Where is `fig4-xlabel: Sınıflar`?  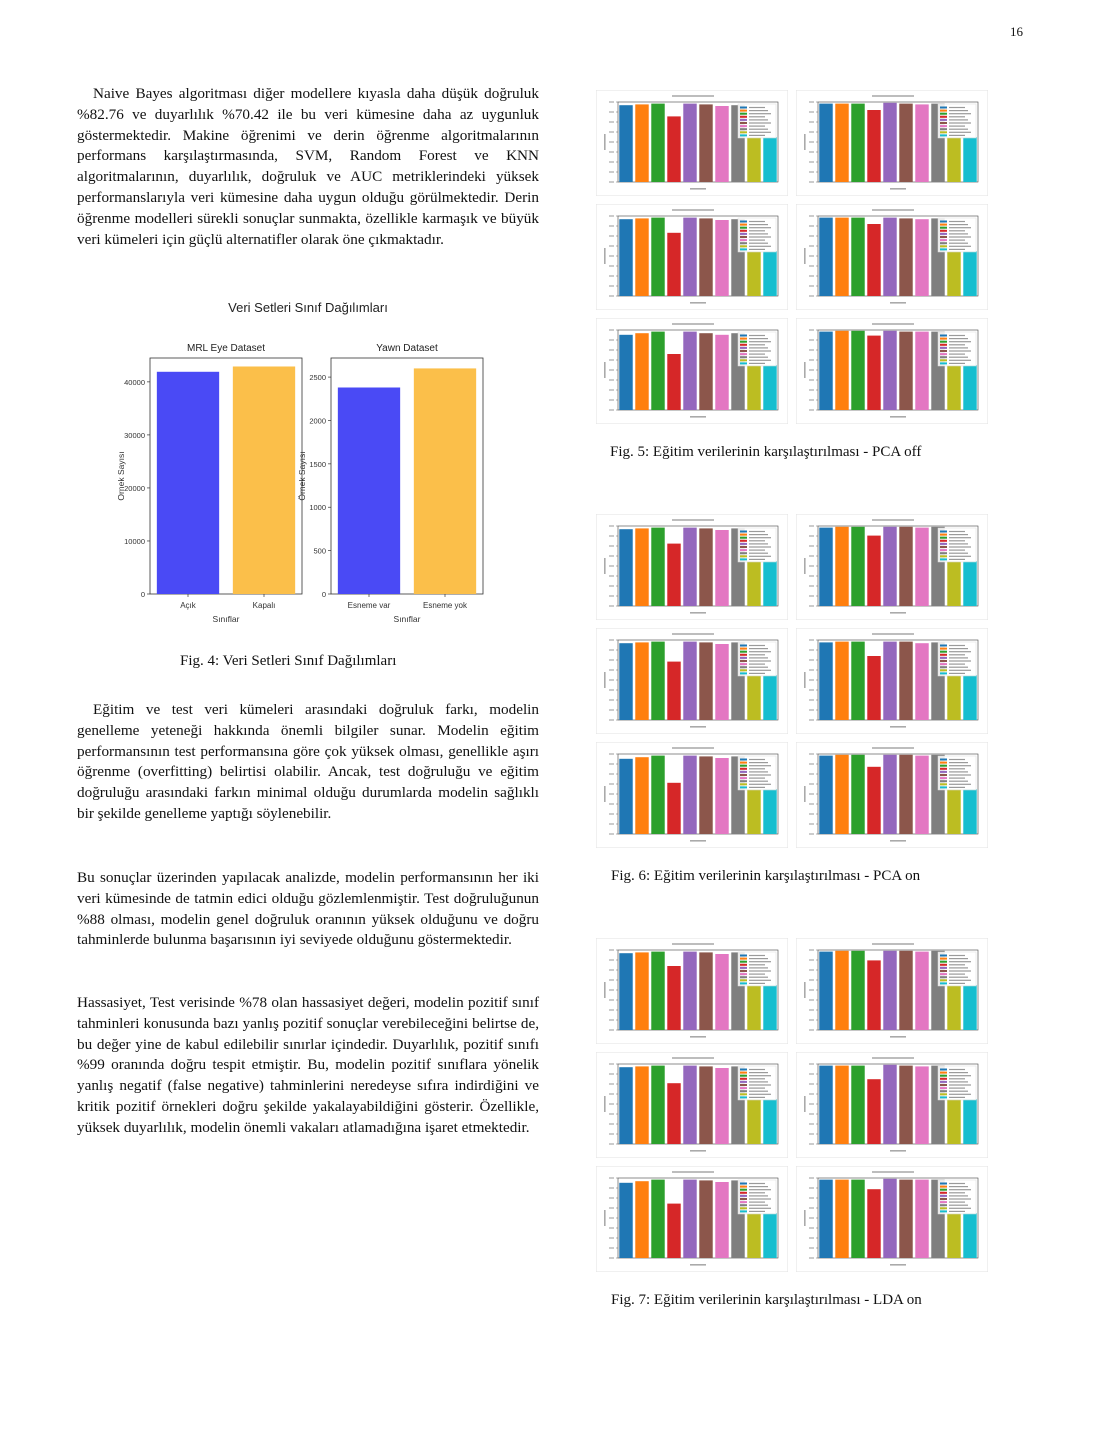
fig4-xlabel: Sınıflar is located at coordinates (407, 619).